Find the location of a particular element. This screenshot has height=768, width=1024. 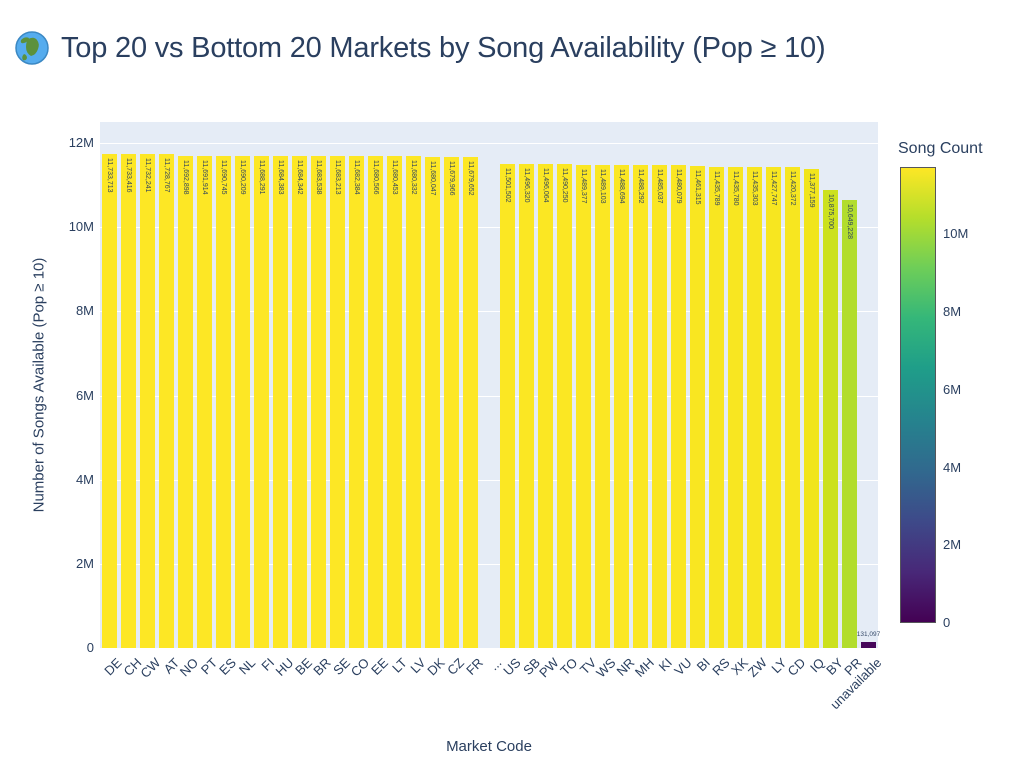

bar-BI is located at coordinates (698, 406).